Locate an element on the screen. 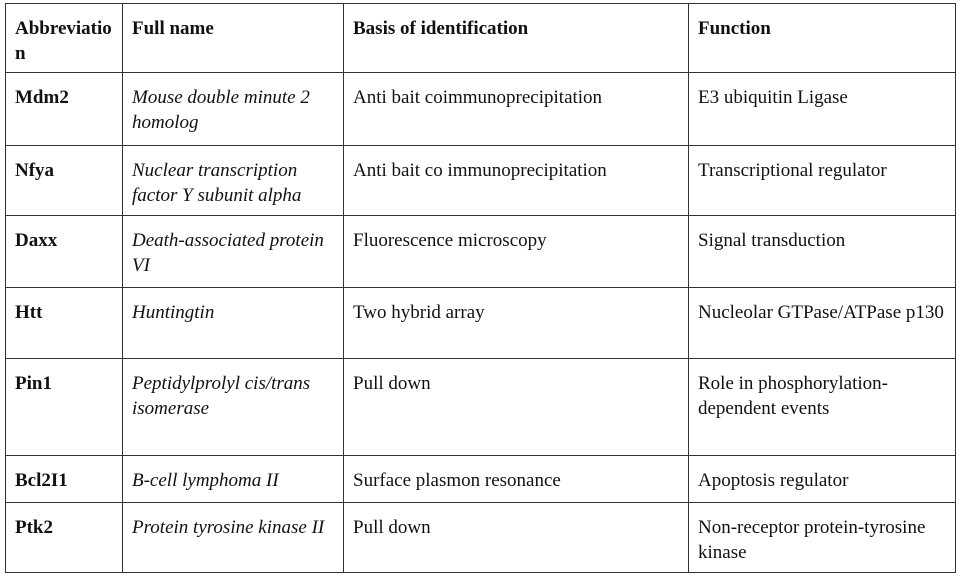  table-cell: Surface plasmon resonance is located at coordinates (516, 479).